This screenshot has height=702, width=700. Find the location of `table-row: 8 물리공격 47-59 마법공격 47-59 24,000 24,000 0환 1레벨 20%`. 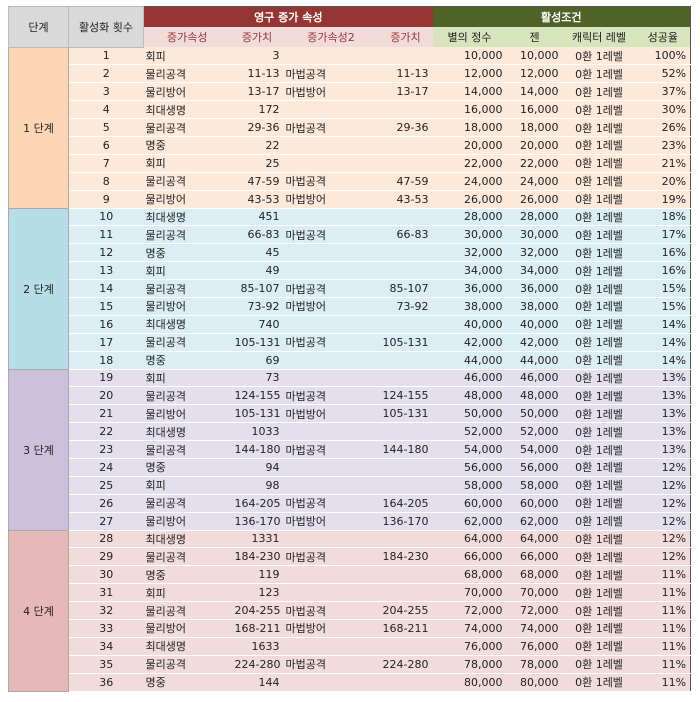

table-row: 8 물리공격 47-59 마법공격 47-59 24,000 24,000 0환 1레벨 20% is located at coordinates (349, 181).